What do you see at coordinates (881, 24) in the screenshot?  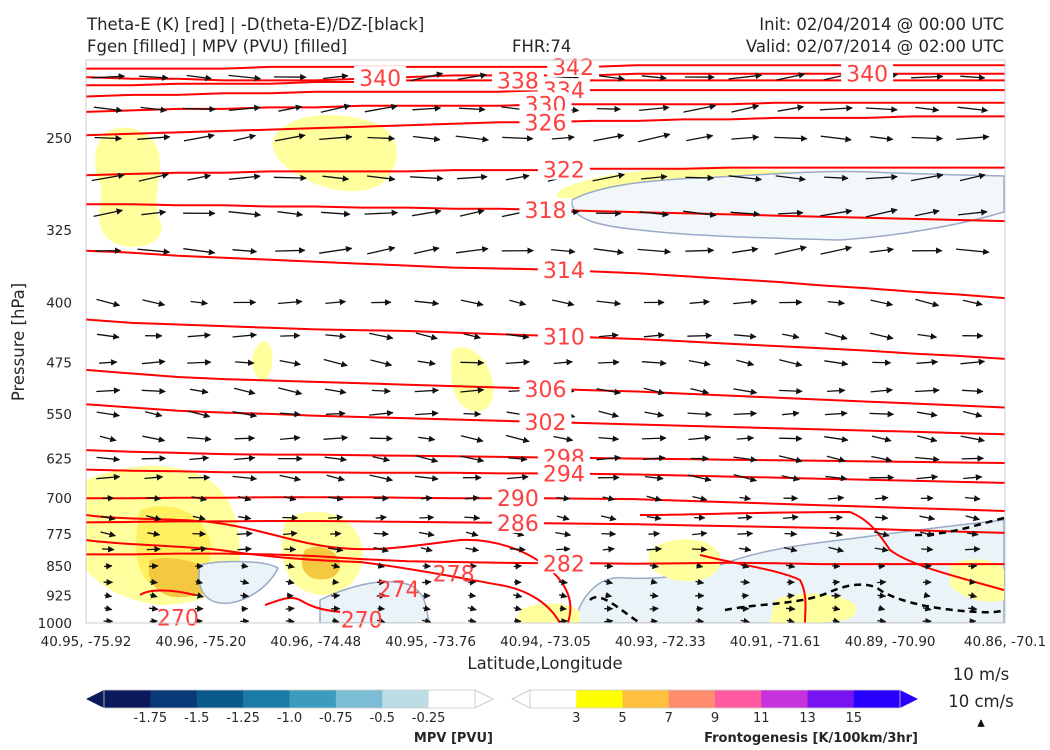 I see `title-right-line1: Init: 02/04/2014 @ 00:00 UTC` at bounding box center [881, 24].